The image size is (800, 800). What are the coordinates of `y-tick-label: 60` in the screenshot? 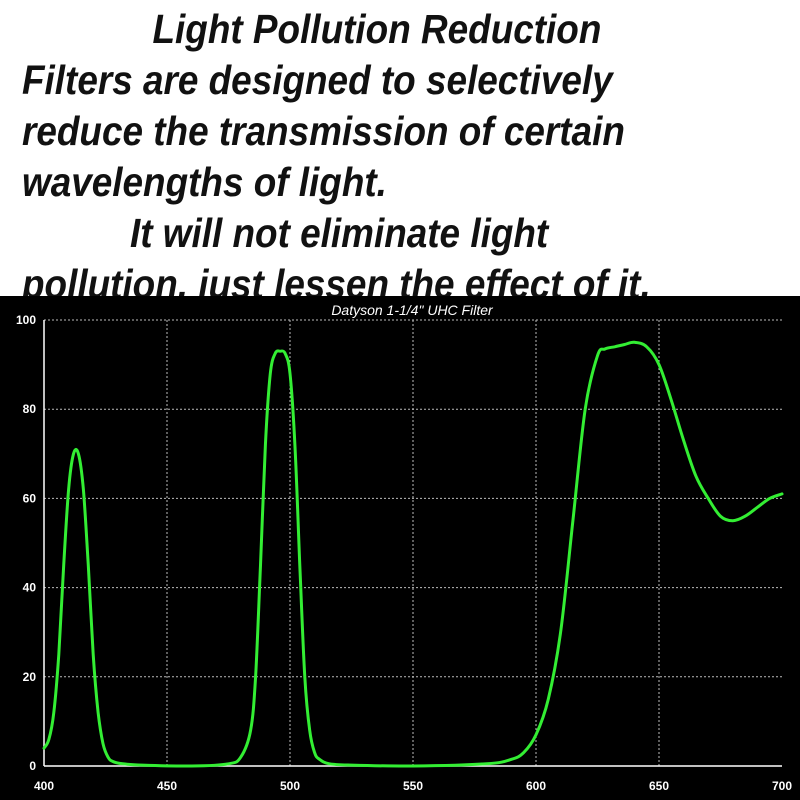 It's located at (30, 498).